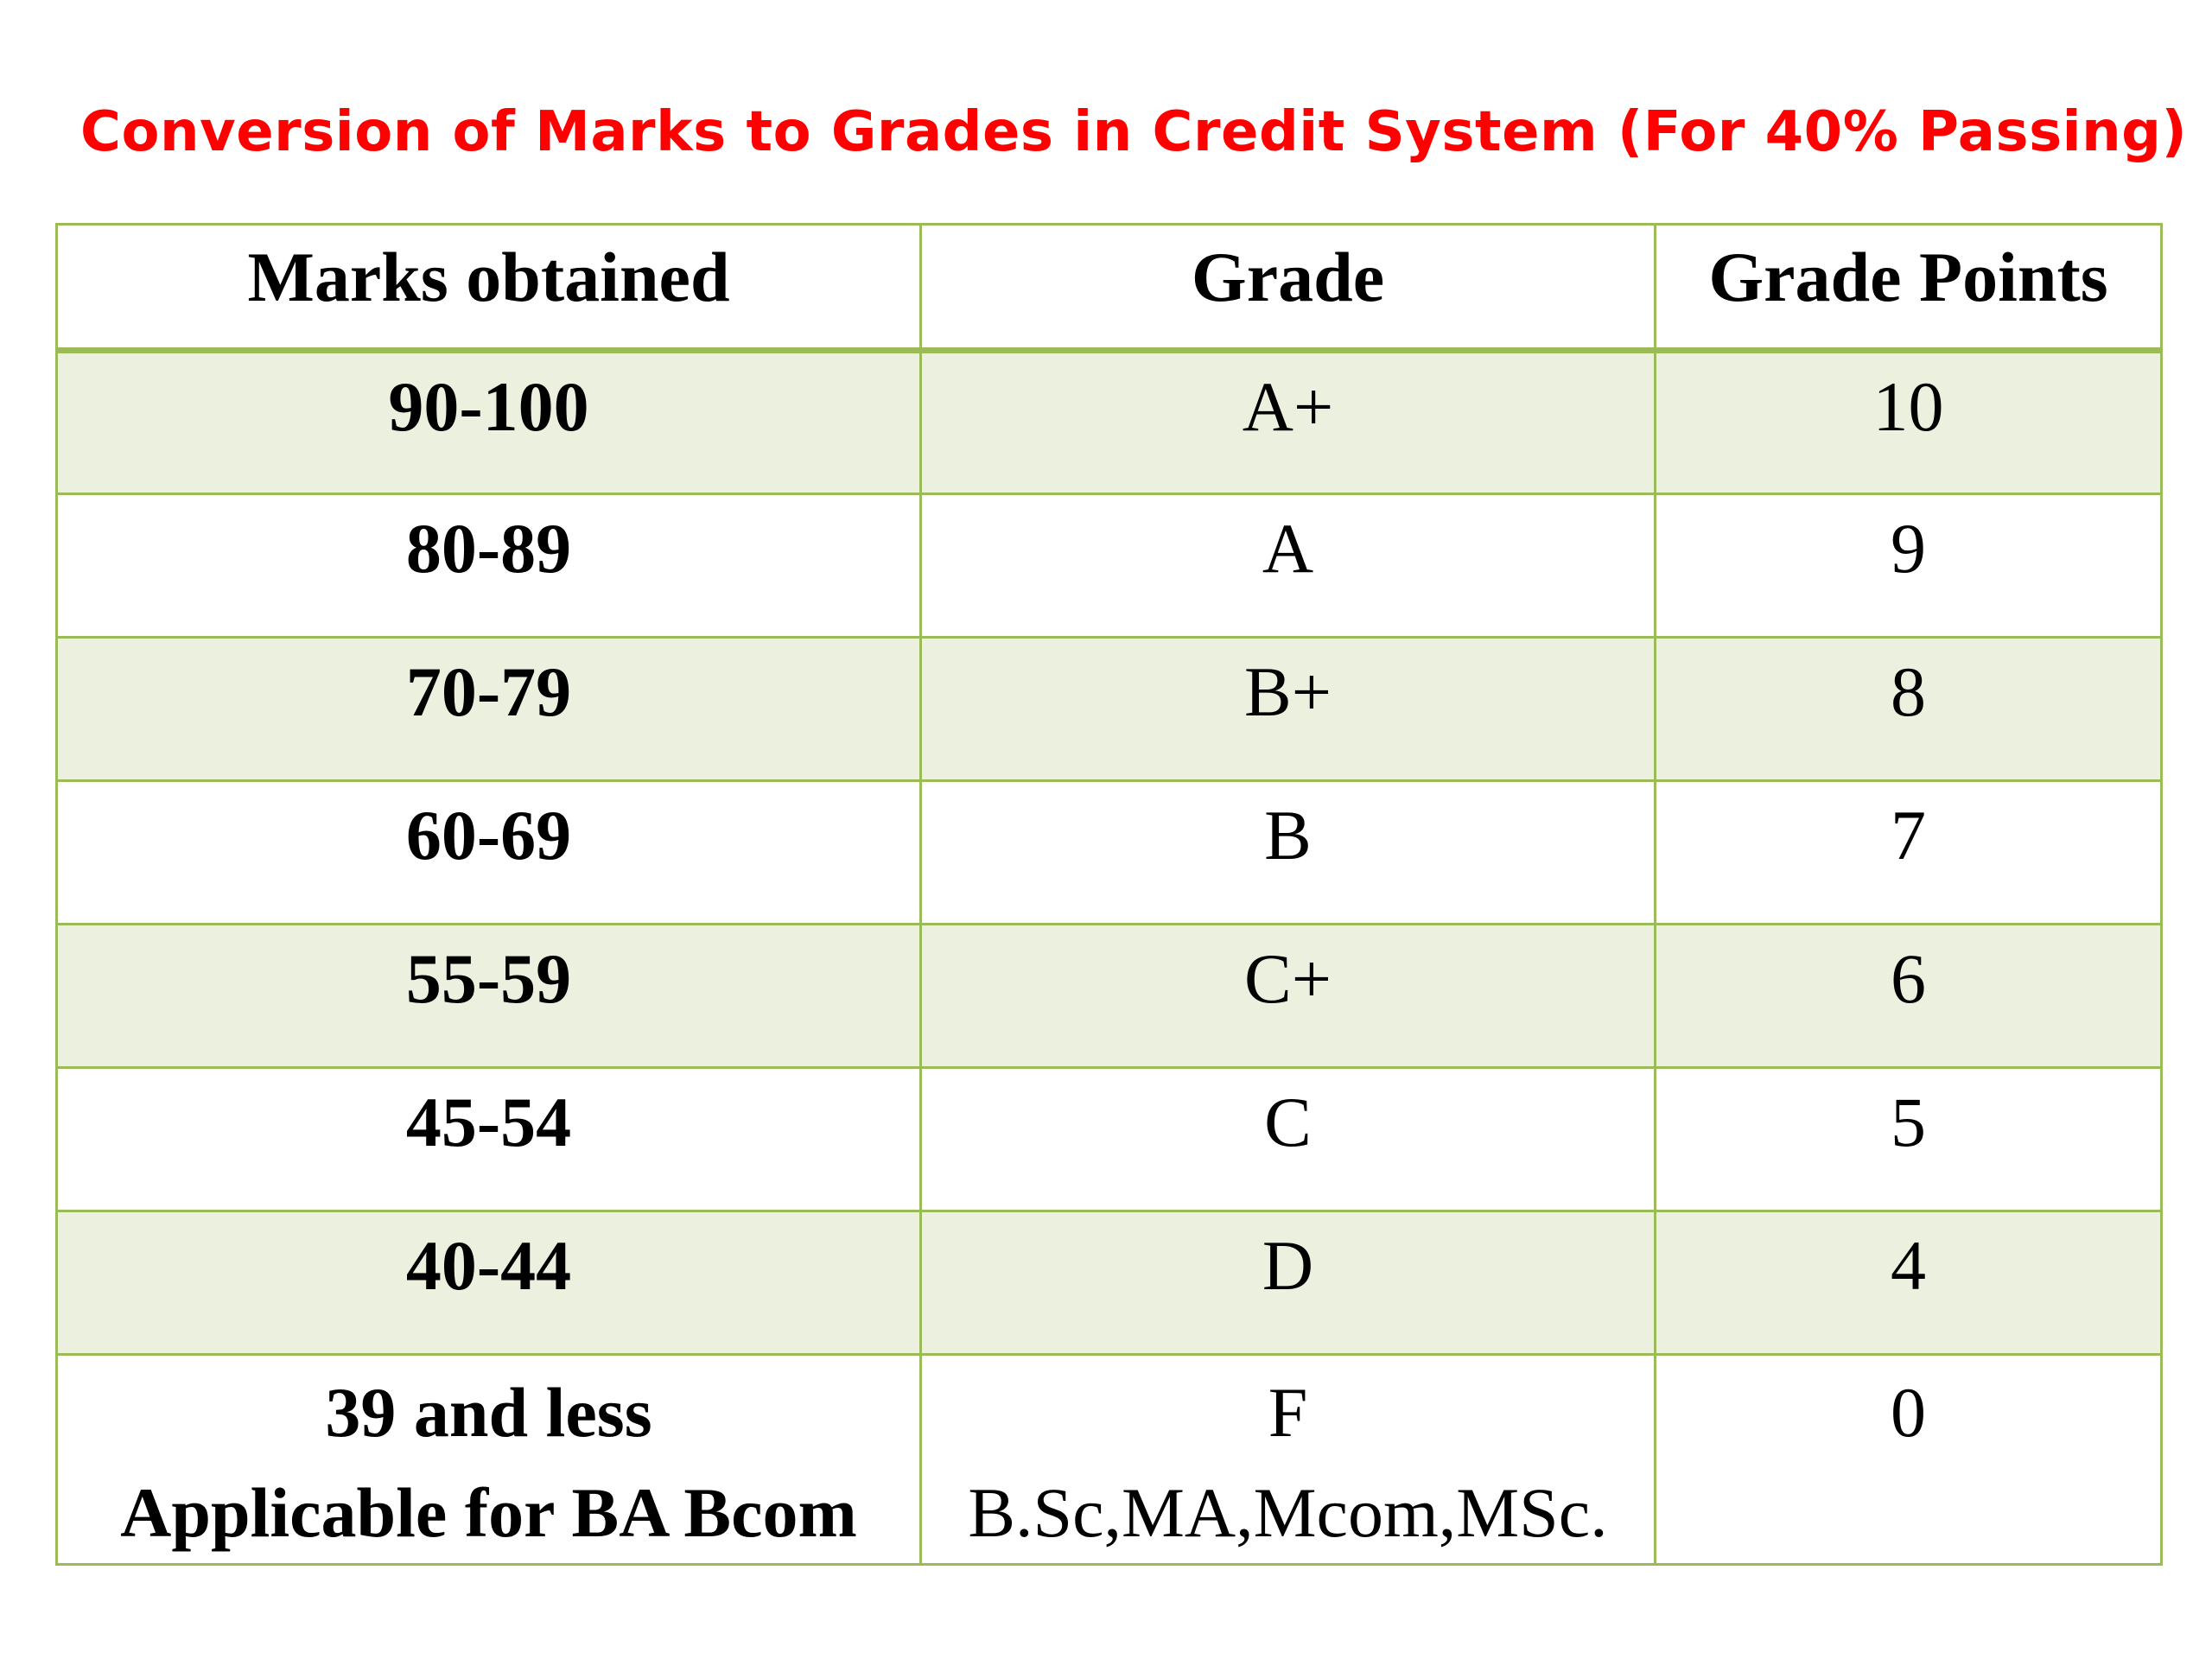 Image resolution: width=2212 pixels, height=1659 pixels. I want to click on table-row: 45-54 C 5, so click(1109, 1139).